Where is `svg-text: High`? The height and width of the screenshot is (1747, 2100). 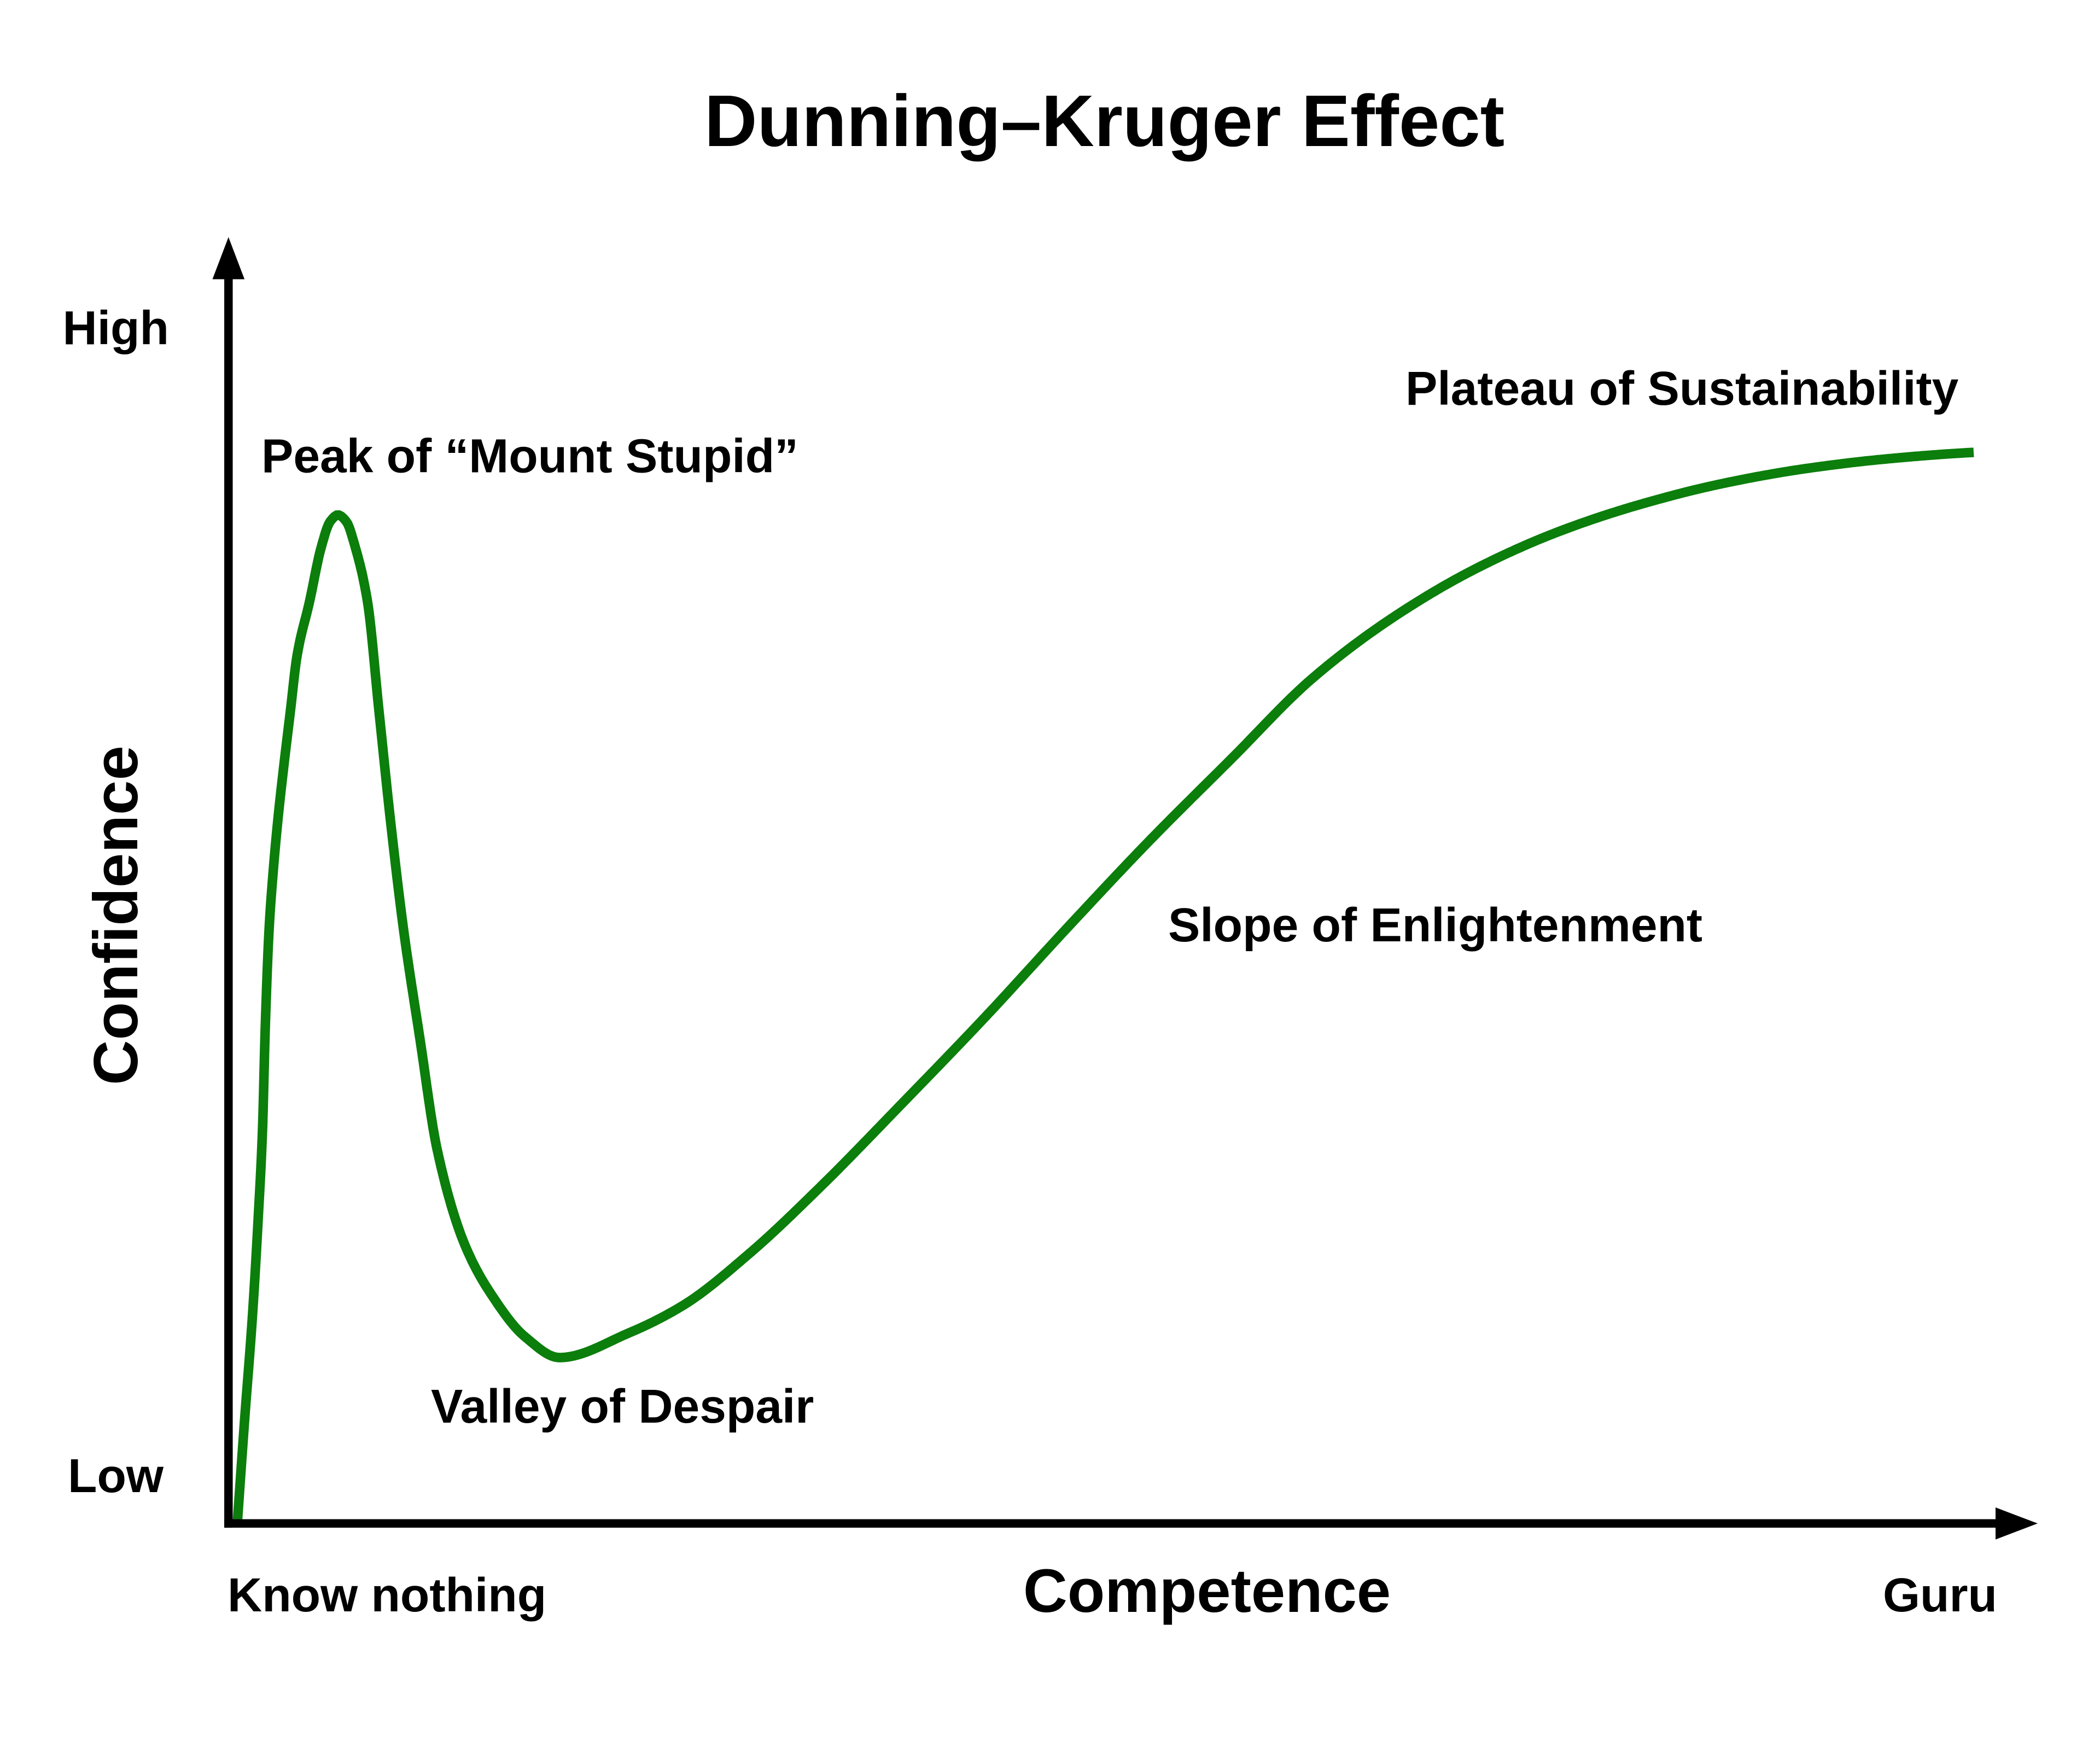
svg-text: High is located at coordinates (116, 328).